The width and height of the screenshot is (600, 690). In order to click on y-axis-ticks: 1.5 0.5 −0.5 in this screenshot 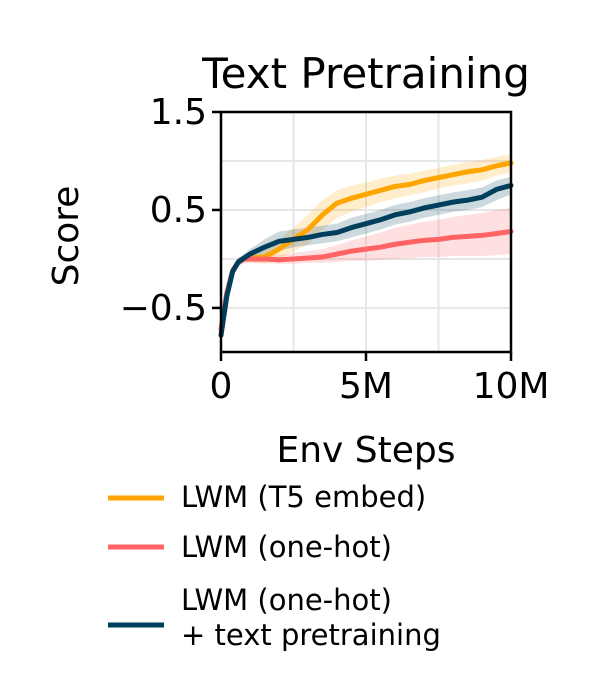, I will do `click(170, 210)`.